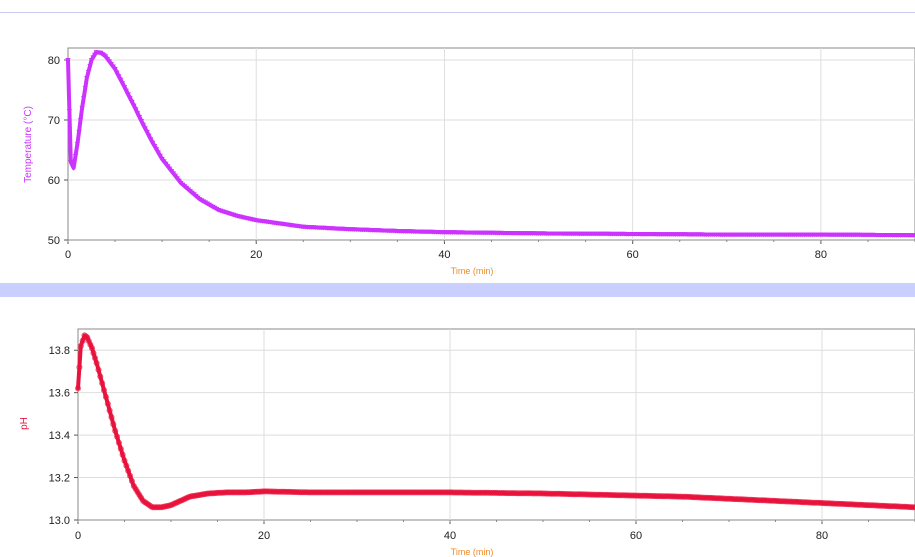  Describe the element at coordinates (59, 521) in the screenshot. I see `y-tick-label: 13.0` at that location.